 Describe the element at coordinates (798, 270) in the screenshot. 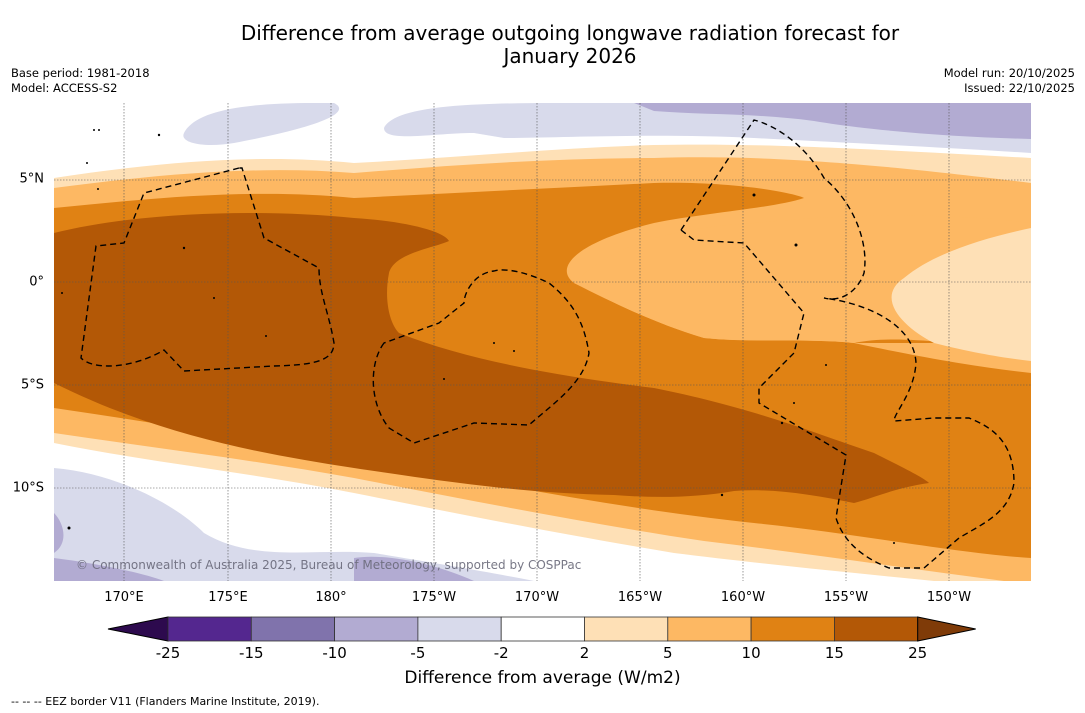

I see `eez-line-islands-north` at that location.